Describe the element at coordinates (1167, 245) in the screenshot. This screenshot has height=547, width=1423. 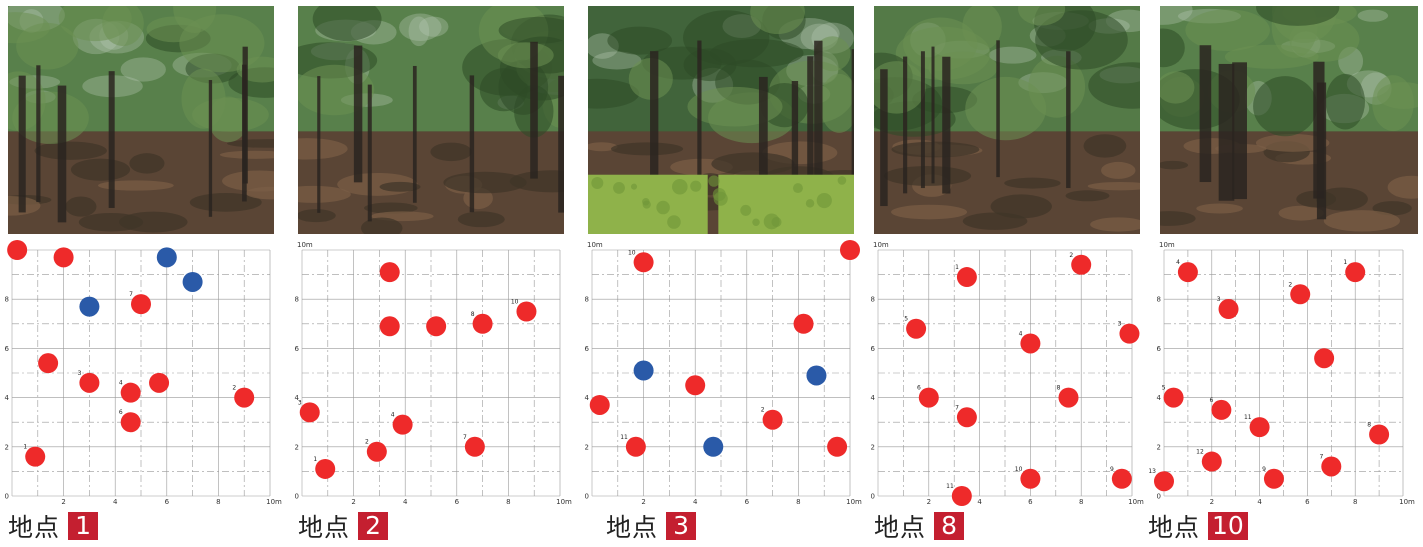
I see `y-top-label: 10m` at that location.